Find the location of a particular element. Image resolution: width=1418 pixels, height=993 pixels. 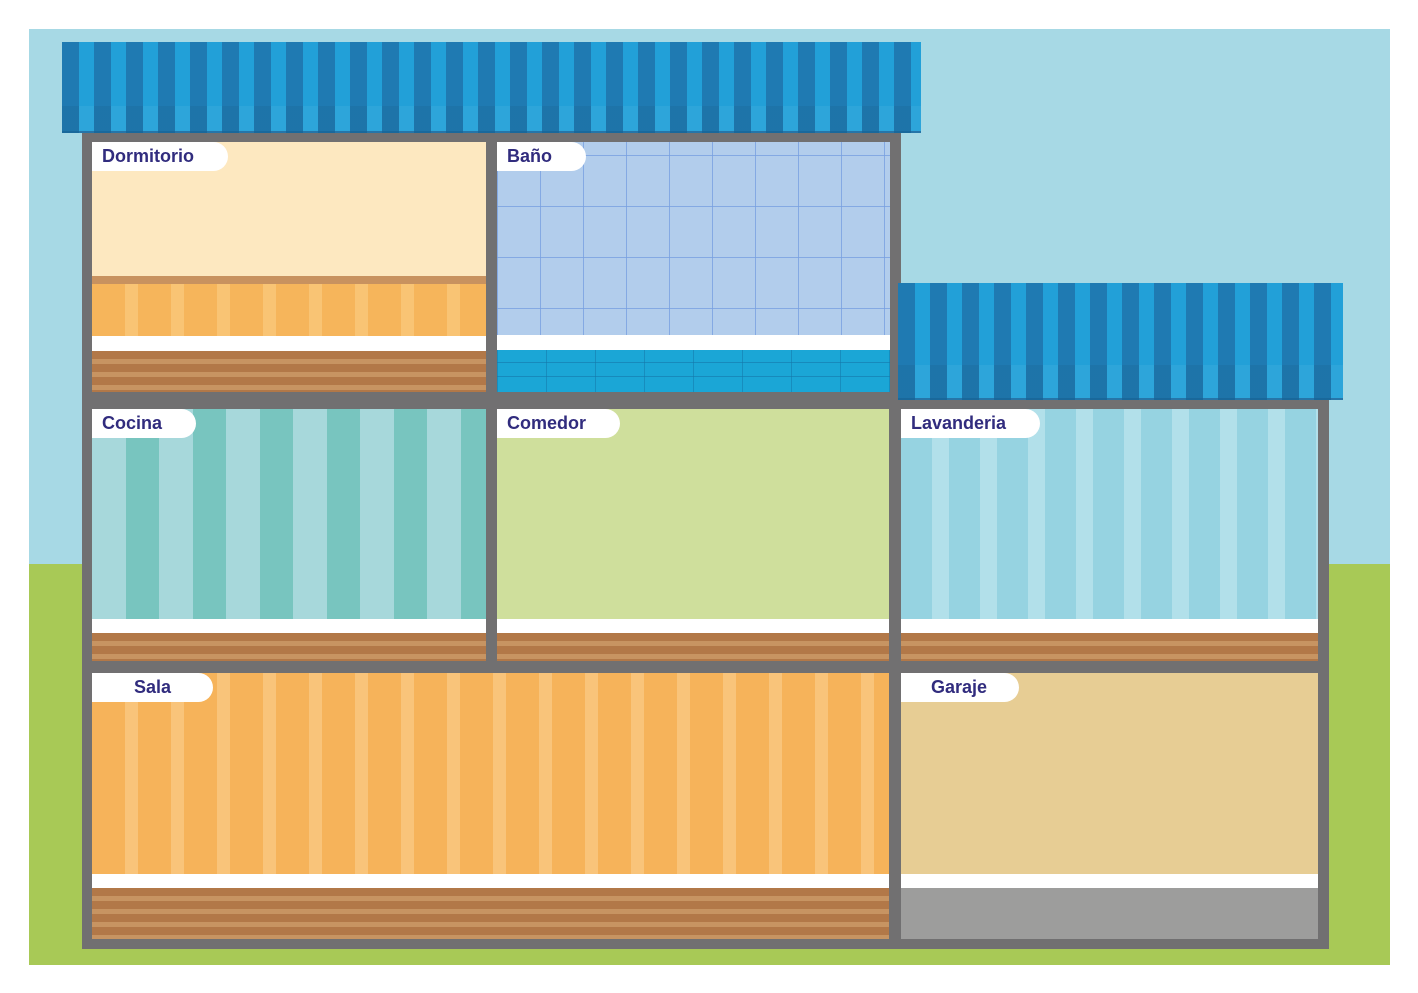

room-lavanderia: Lavanderia is located at coordinates (1109, 535).